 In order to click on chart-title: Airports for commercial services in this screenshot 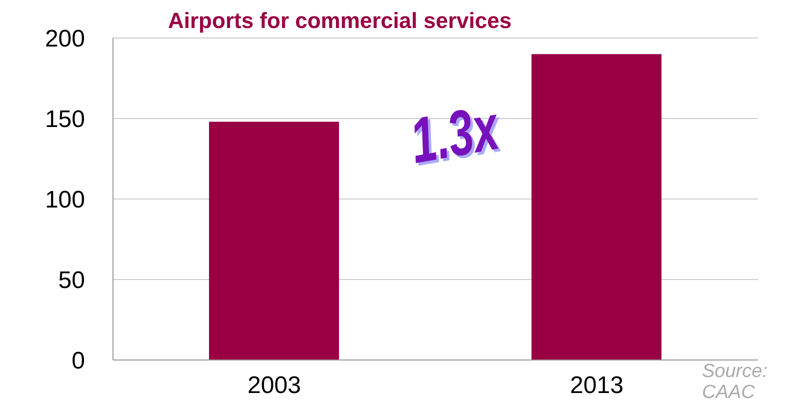, I will do `click(340, 21)`.